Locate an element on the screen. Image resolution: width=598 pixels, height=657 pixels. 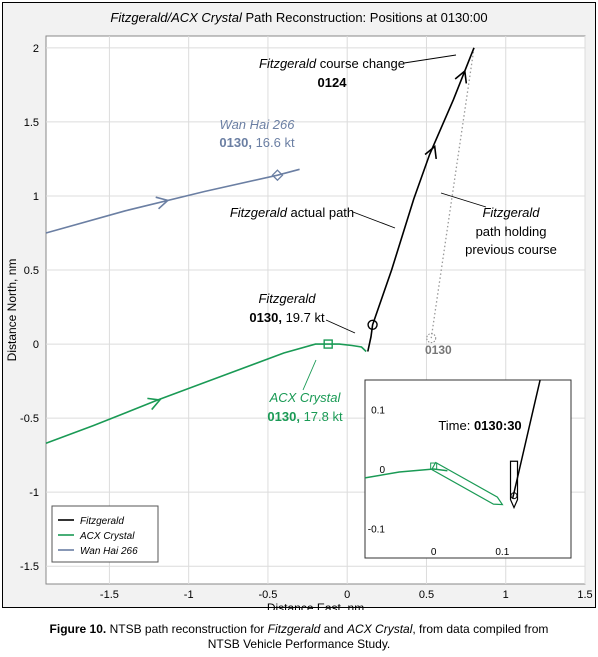
x-axis-label: Distance East, nm is located at coordinates (315, 605).